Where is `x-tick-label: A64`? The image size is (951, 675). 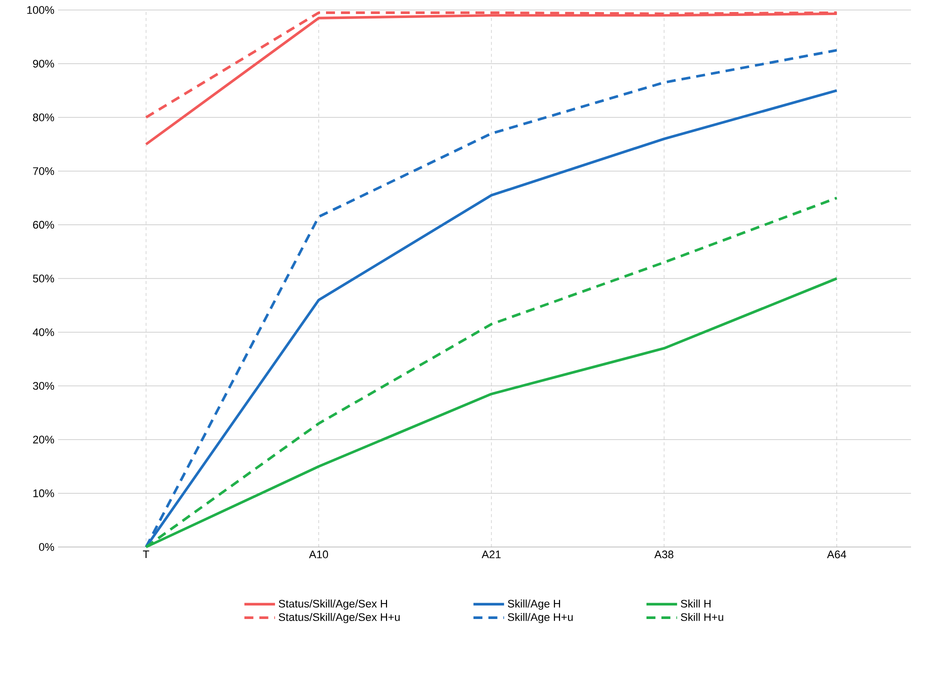
x-tick-label: A64 is located at coordinates (836, 554).